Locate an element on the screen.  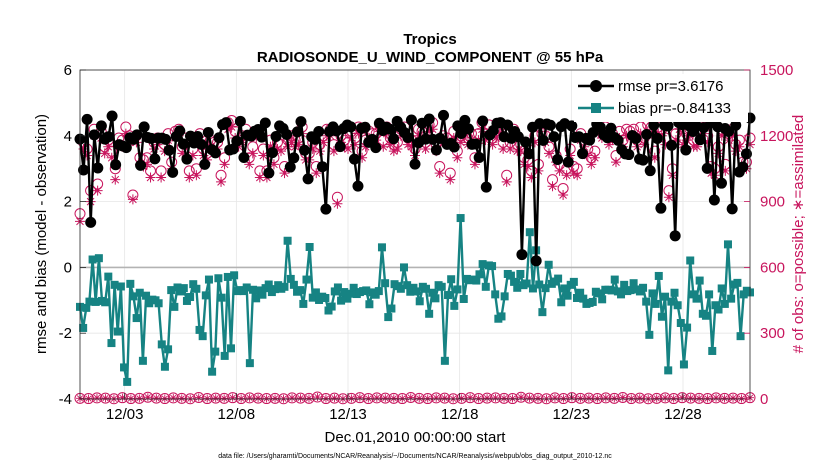
x-tick-label-5: 12/28 is located at coordinates (683, 414).